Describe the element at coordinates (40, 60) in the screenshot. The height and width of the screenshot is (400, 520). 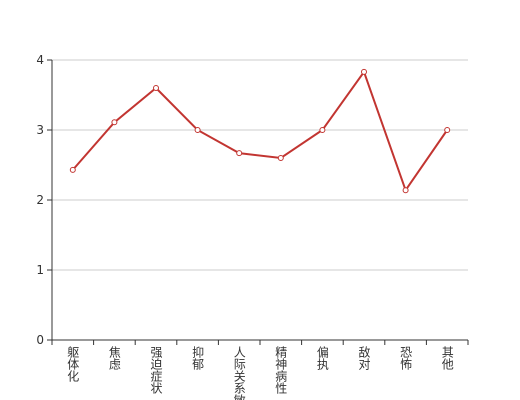
I see `y-tick-label: 4` at that location.